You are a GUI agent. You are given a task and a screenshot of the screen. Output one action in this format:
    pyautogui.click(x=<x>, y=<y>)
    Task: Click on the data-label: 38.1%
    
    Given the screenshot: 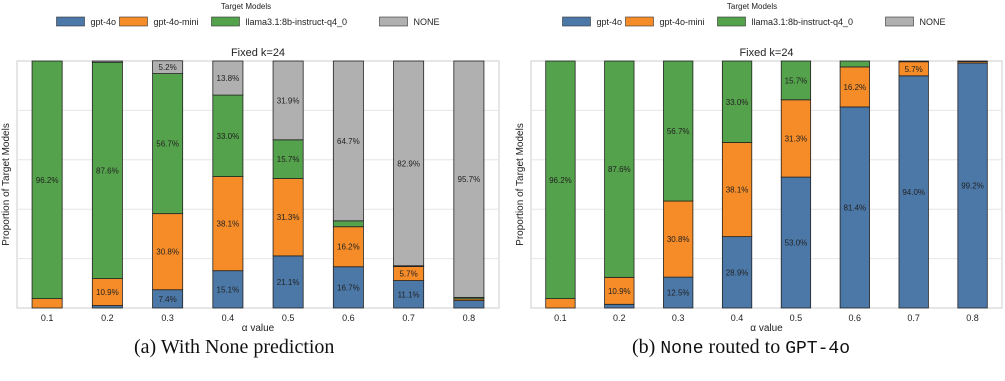 What is the action you would take?
    pyautogui.click(x=228, y=224)
    